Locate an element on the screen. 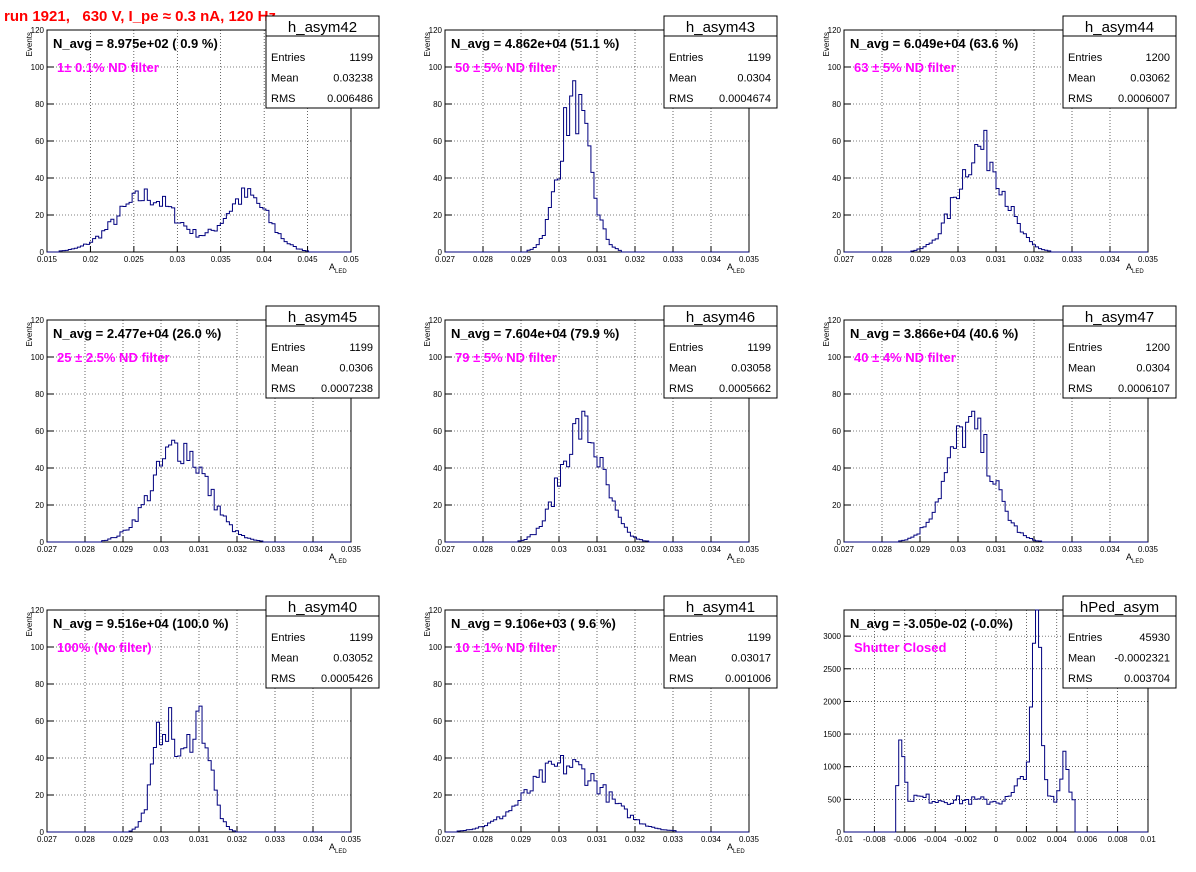 The width and height of the screenshot is (1196, 872). stats-value: 0.03052 is located at coordinates (353, 659).